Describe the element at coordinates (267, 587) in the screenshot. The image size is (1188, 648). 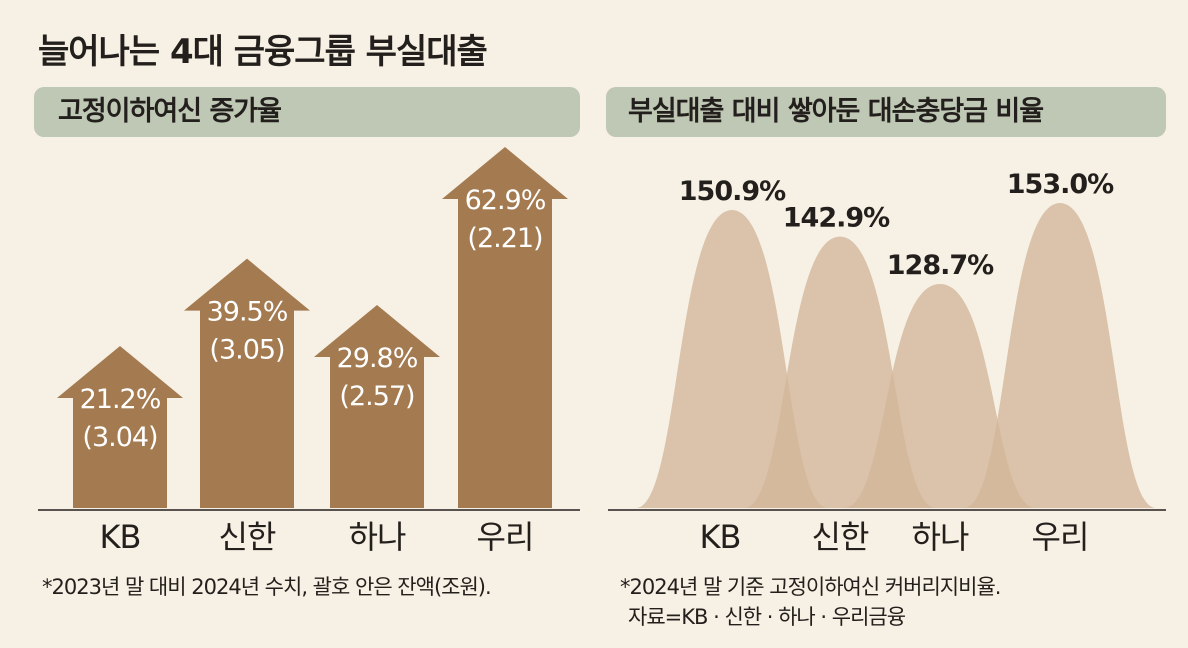
I see `left-footnote: *2023년 말 대비 2024년 수치, 괄호 안은 잔액(조원).` at that location.